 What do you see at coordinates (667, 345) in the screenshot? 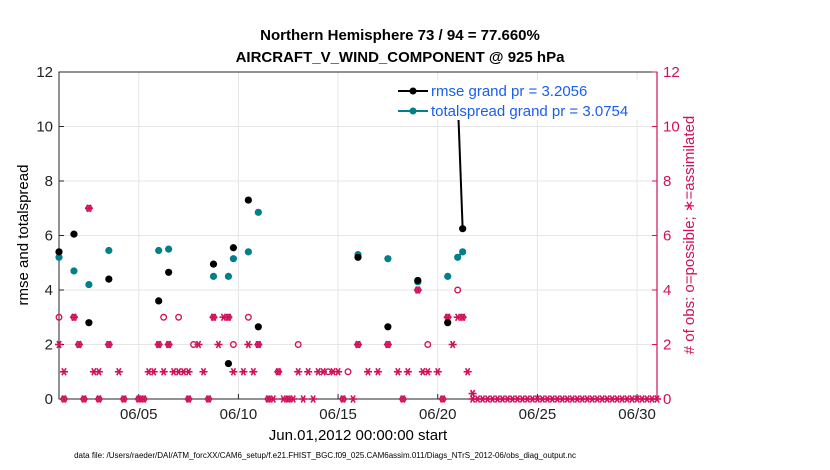
I see `y2-tick-label: 2` at bounding box center [667, 345].